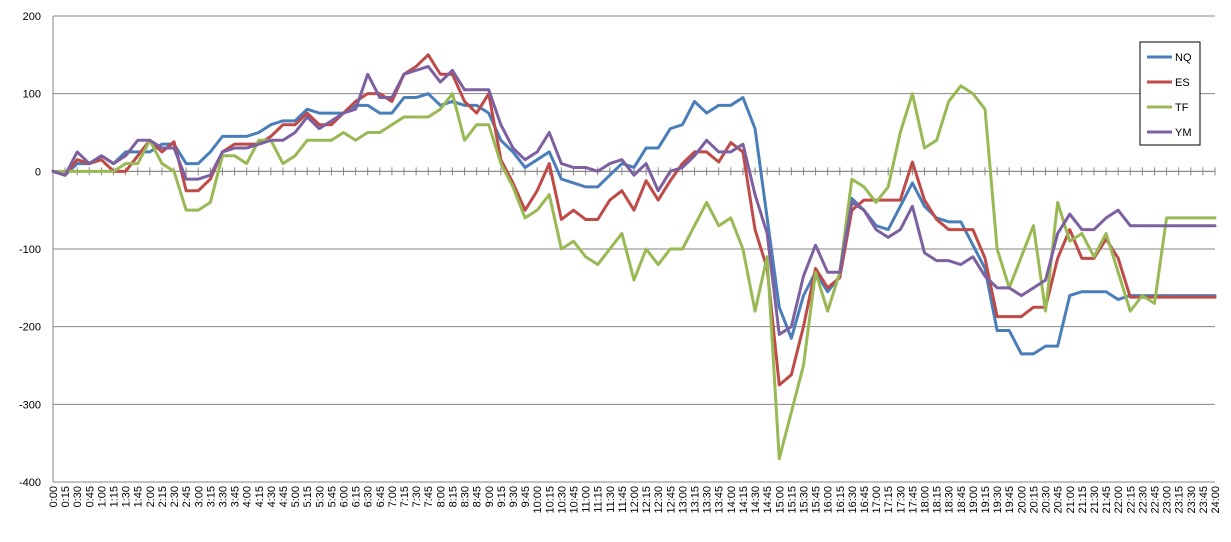 The height and width of the screenshot is (542, 1231). What do you see at coordinates (1107, 500) in the screenshot?
I see `x-tick-label: 21:45` at bounding box center [1107, 500].